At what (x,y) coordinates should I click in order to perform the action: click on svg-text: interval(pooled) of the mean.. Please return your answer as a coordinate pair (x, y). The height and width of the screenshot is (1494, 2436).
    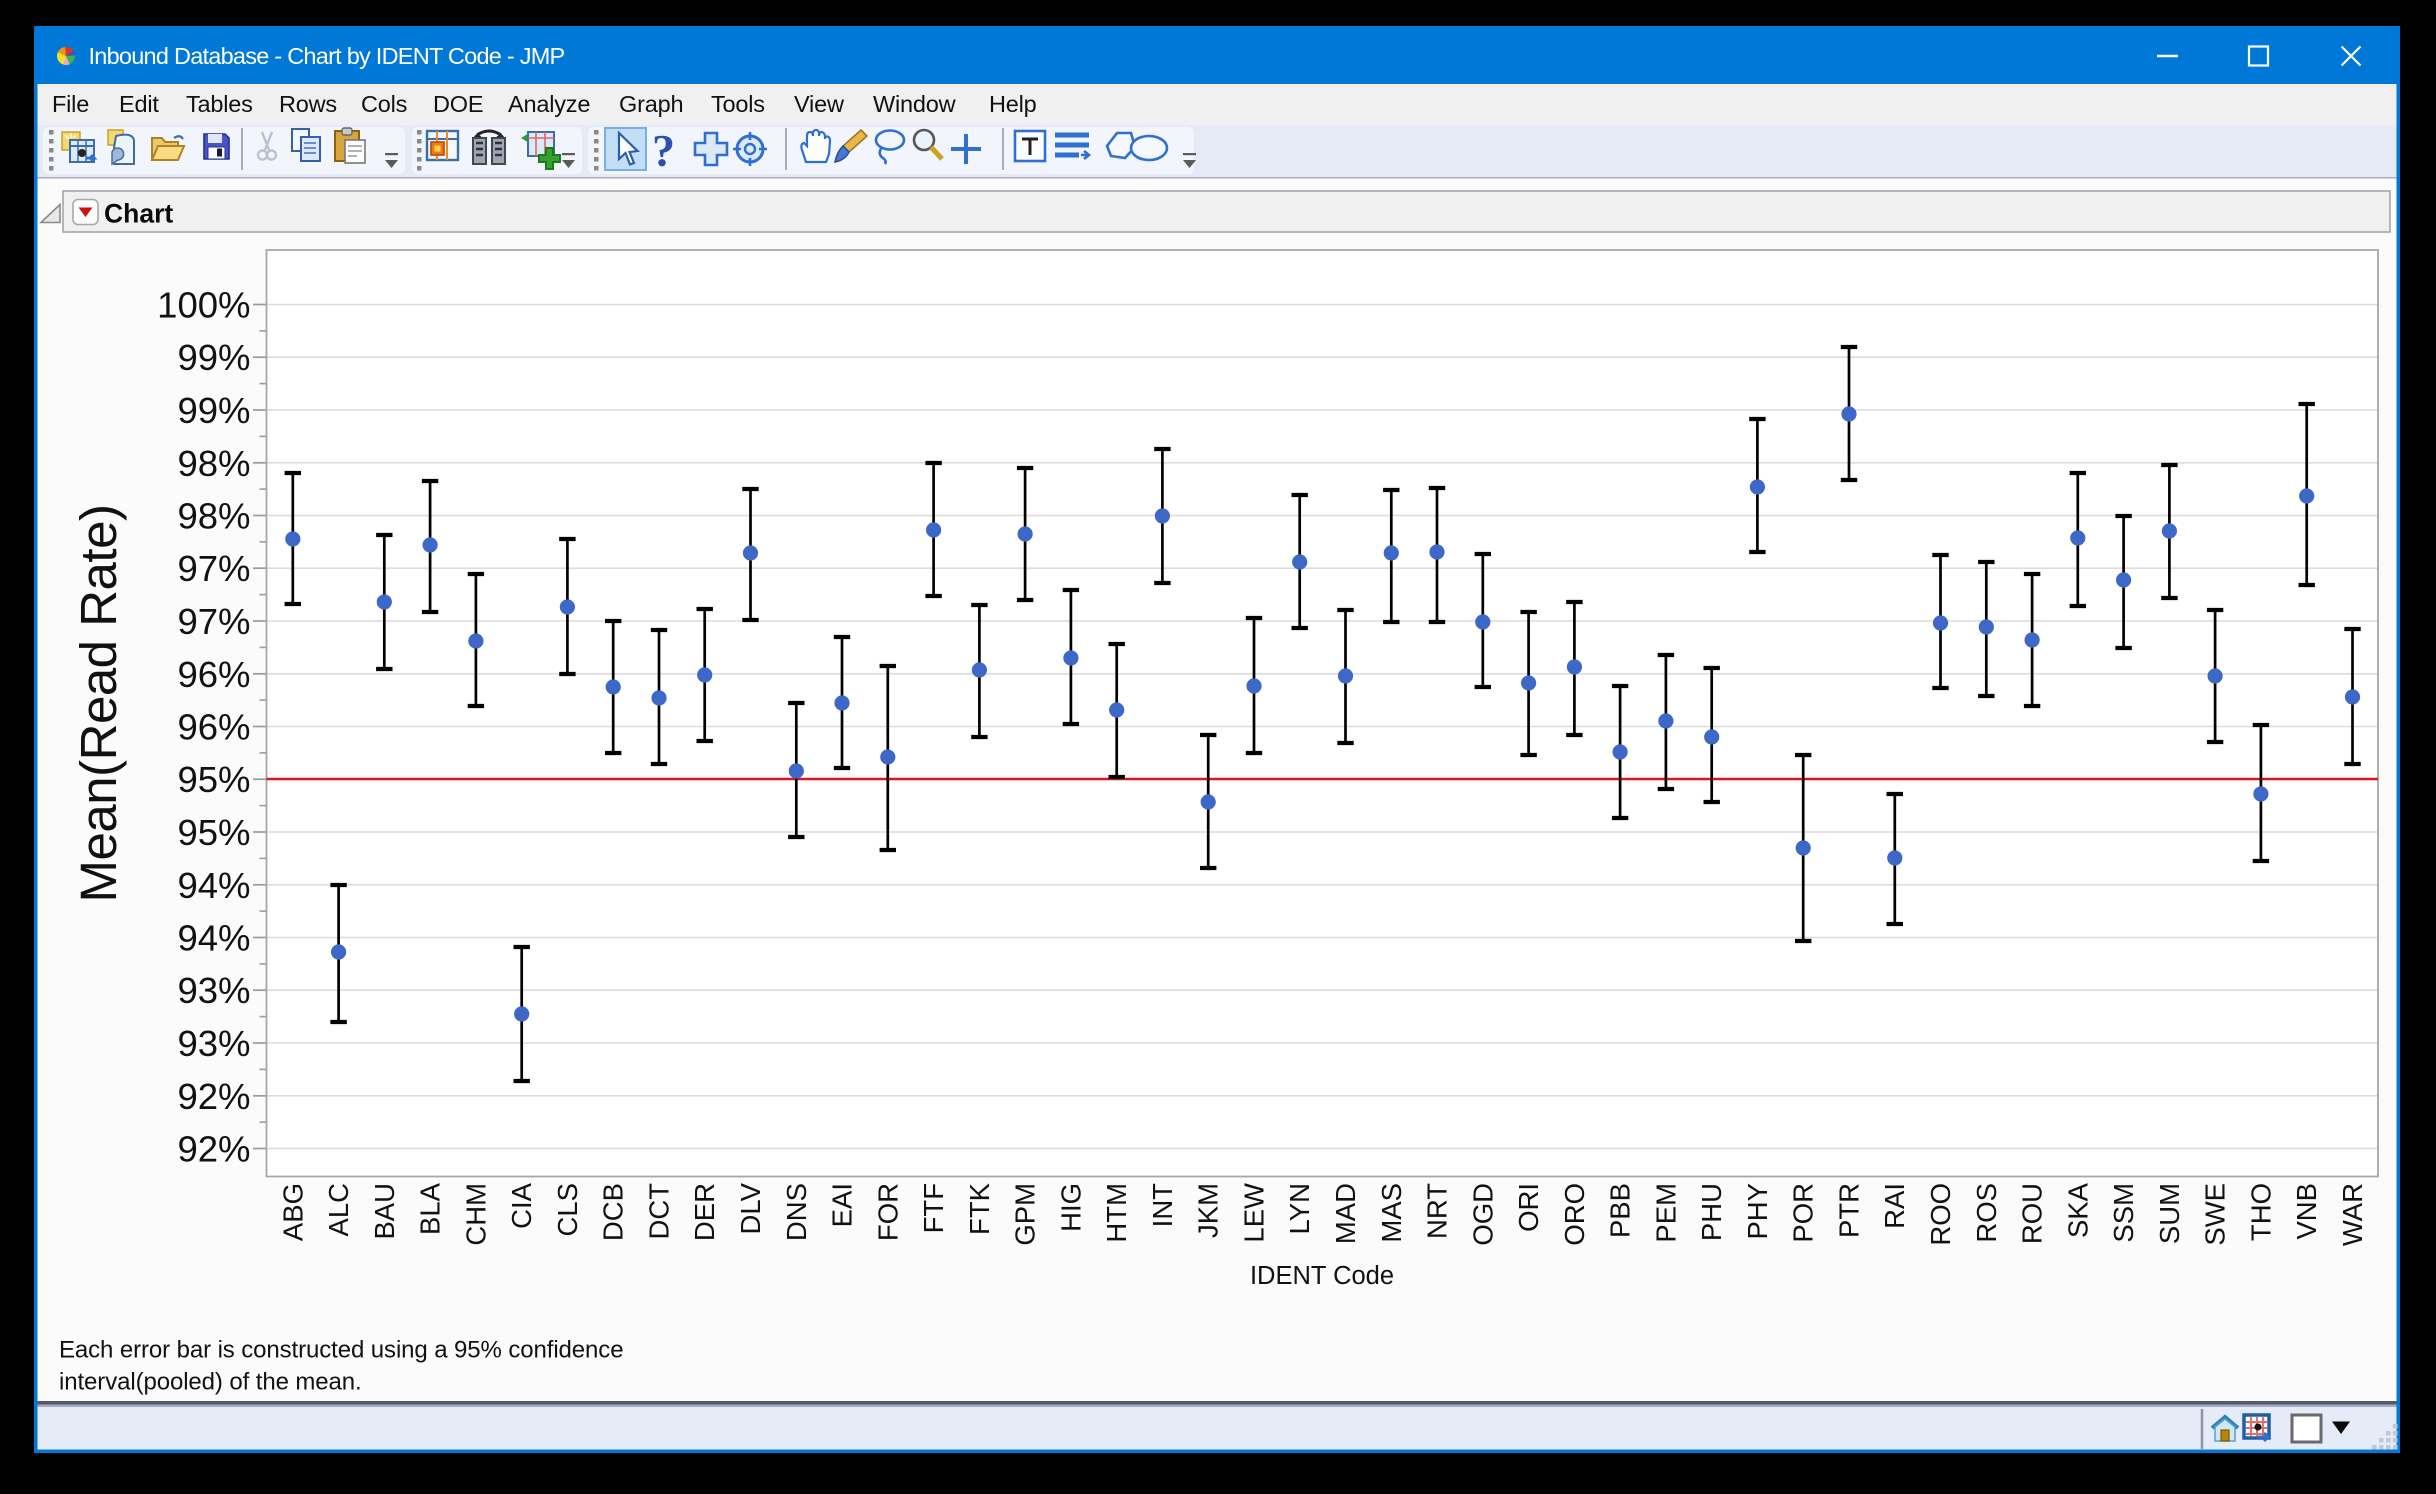
    Looking at the image, I should click on (210, 1382).